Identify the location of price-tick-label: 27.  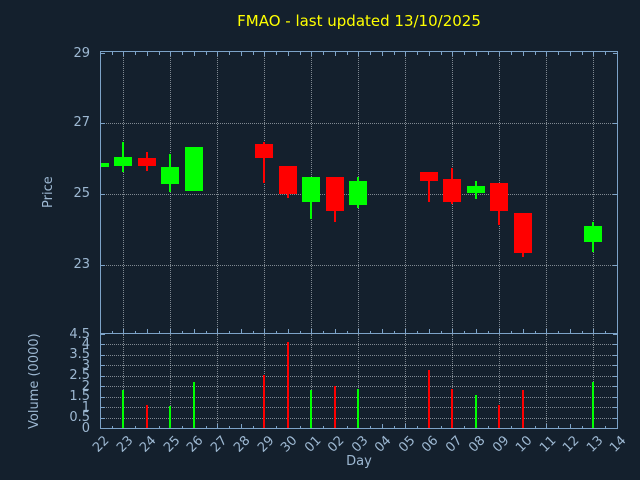
(81, 123).